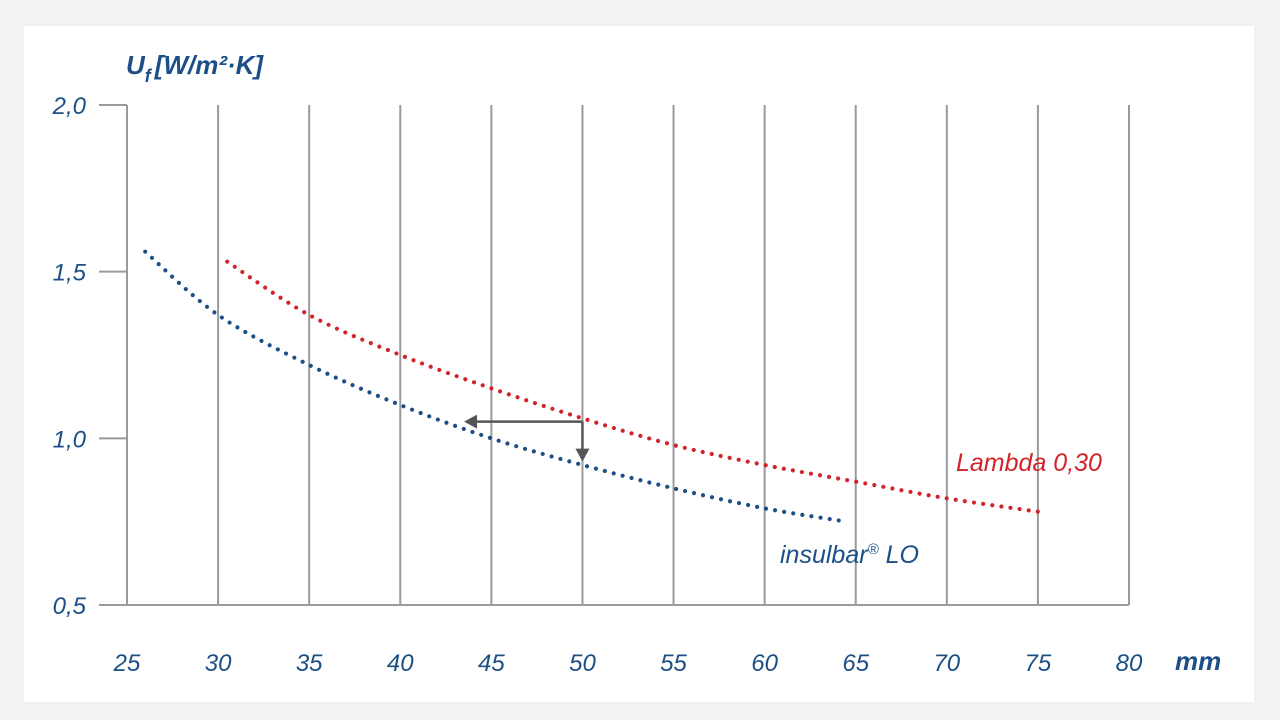 This screenshot has height=720, width=1280. What do you see at coordinates (149, 76) in the screenshot?
I see `y-axis-subscript: f` at bounding box center [149, 76].